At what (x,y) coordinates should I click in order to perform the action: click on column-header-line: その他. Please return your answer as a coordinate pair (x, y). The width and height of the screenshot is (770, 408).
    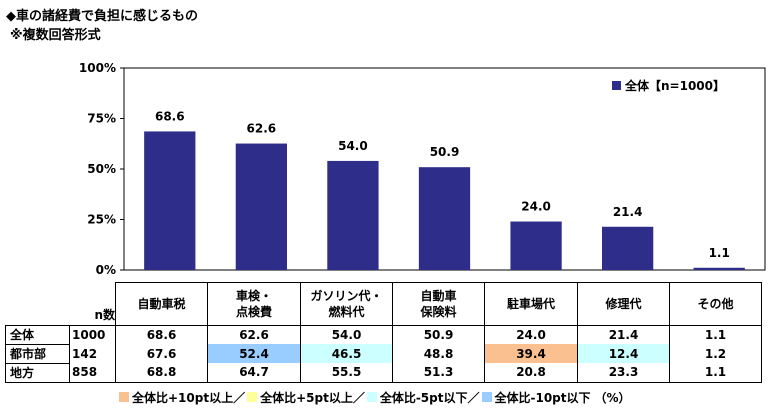
    Looking at the image, I should click on (715, 303).